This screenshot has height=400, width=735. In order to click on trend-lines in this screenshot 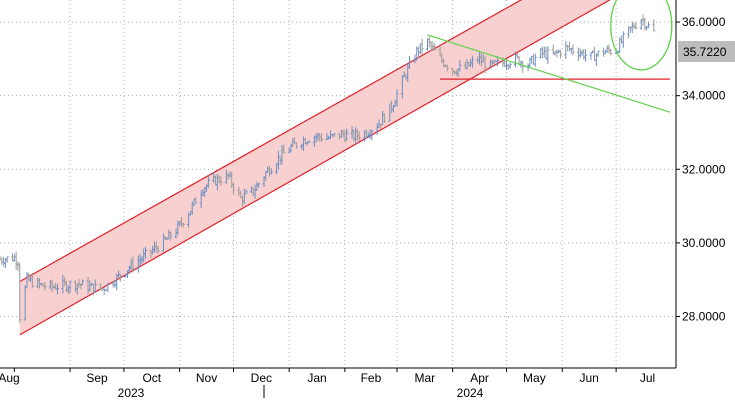, I will do `click(550, 56)`.